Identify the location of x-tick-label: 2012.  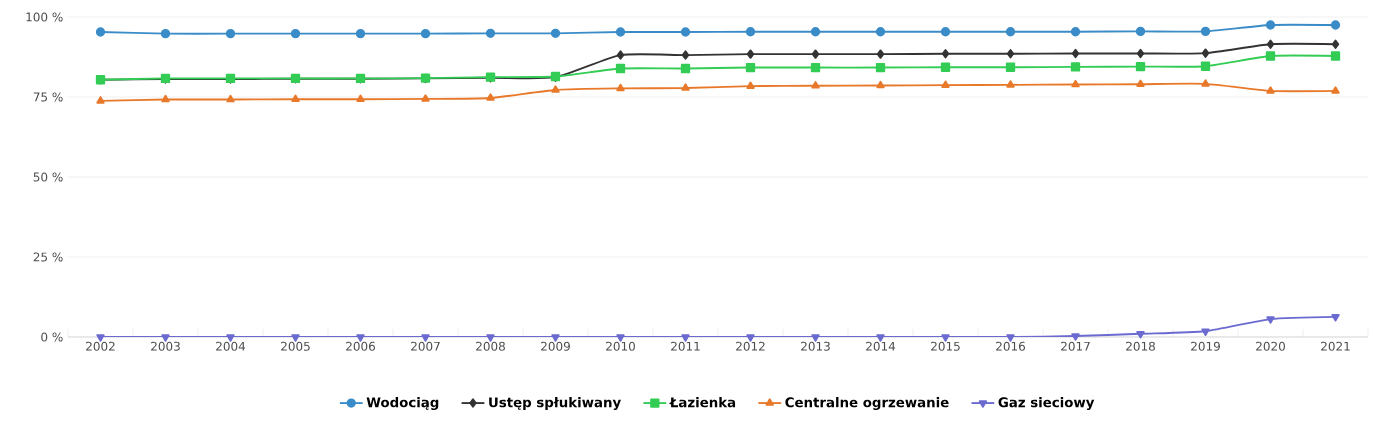
(750, 346).